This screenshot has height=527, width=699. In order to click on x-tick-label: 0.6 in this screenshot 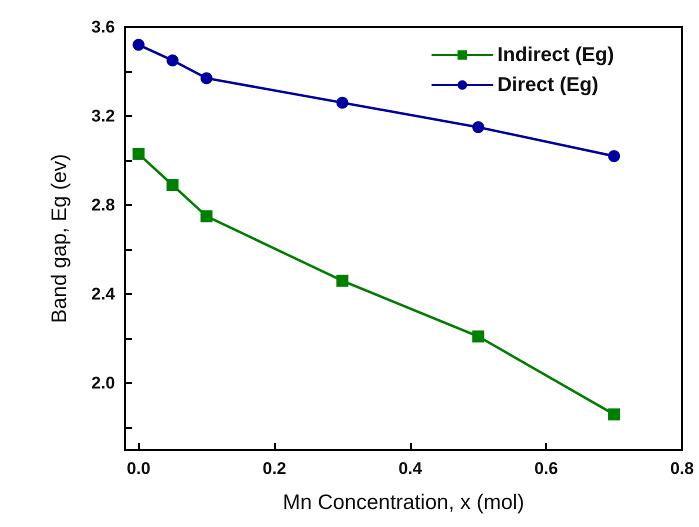, I will do `click(546, 468)`.